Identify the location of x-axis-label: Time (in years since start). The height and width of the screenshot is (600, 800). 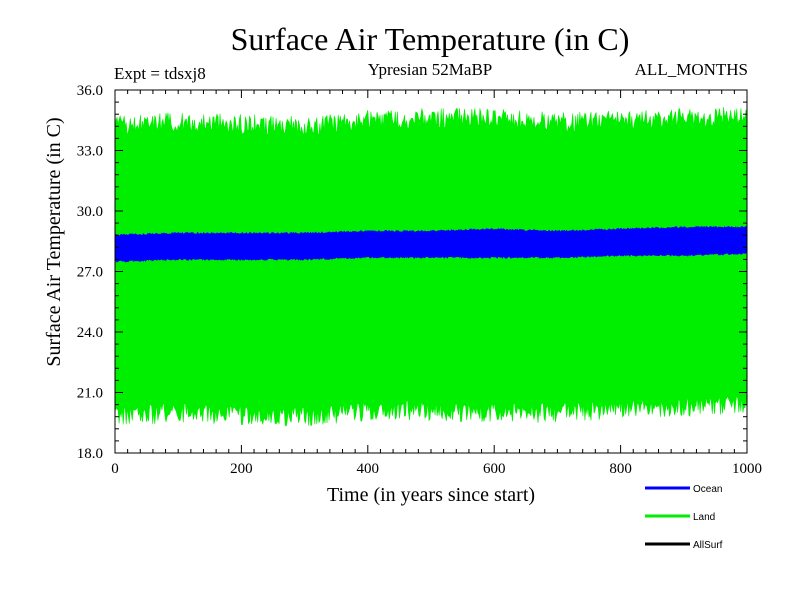
(431, 495).